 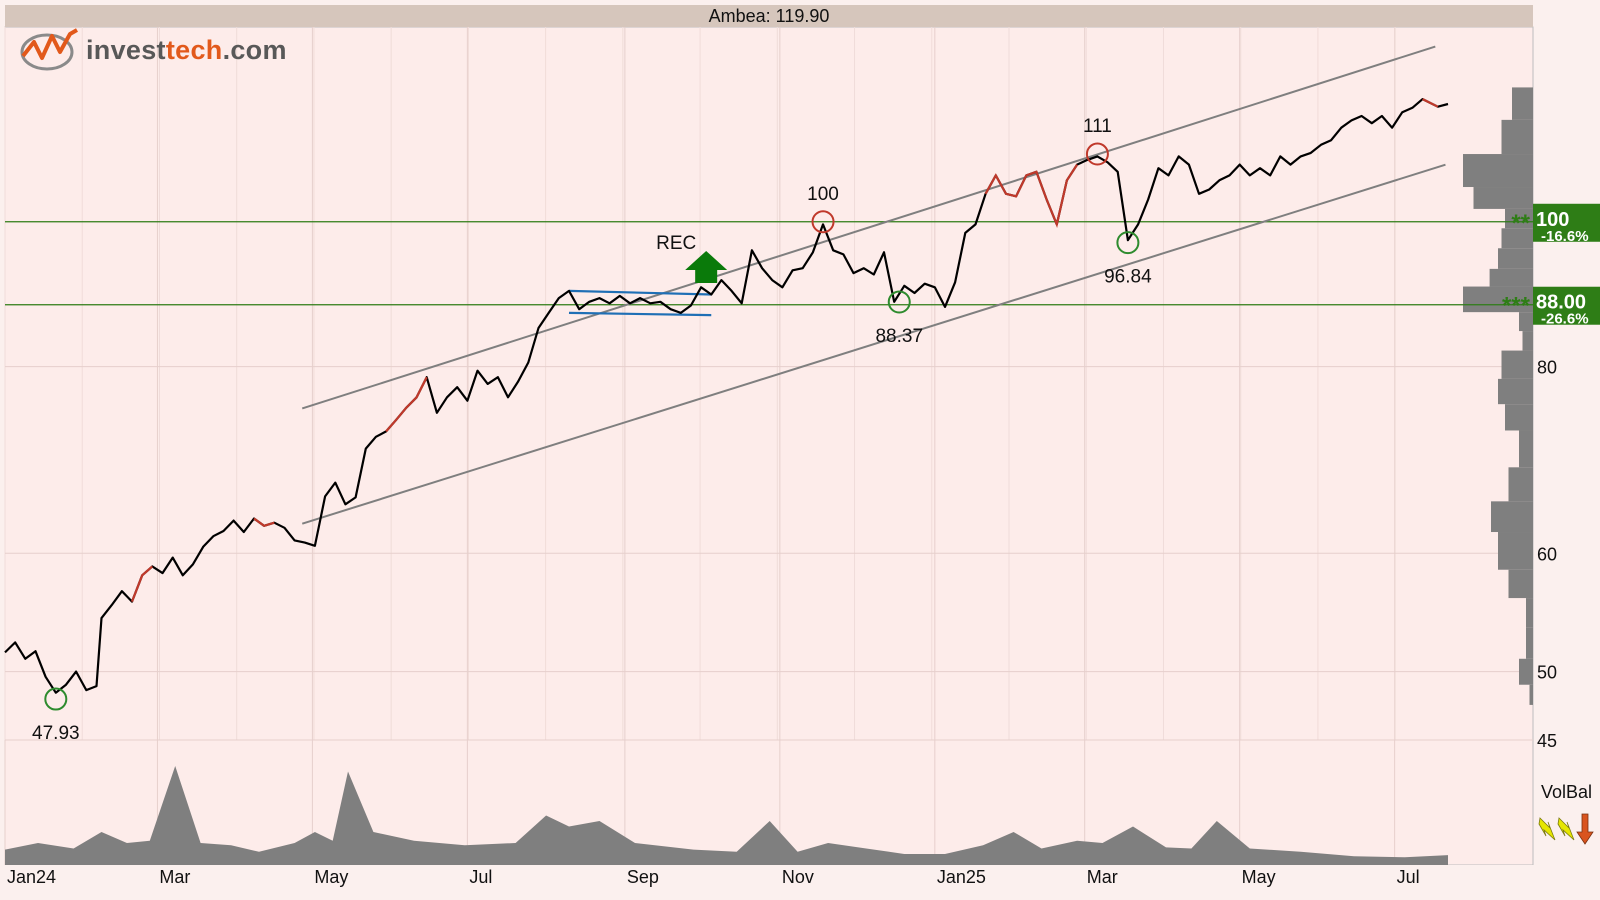 What do you see at coordinates (1565, 319) in the screenshot?
I see `level-change: -26.6%` at bounding box center [1565, 319].